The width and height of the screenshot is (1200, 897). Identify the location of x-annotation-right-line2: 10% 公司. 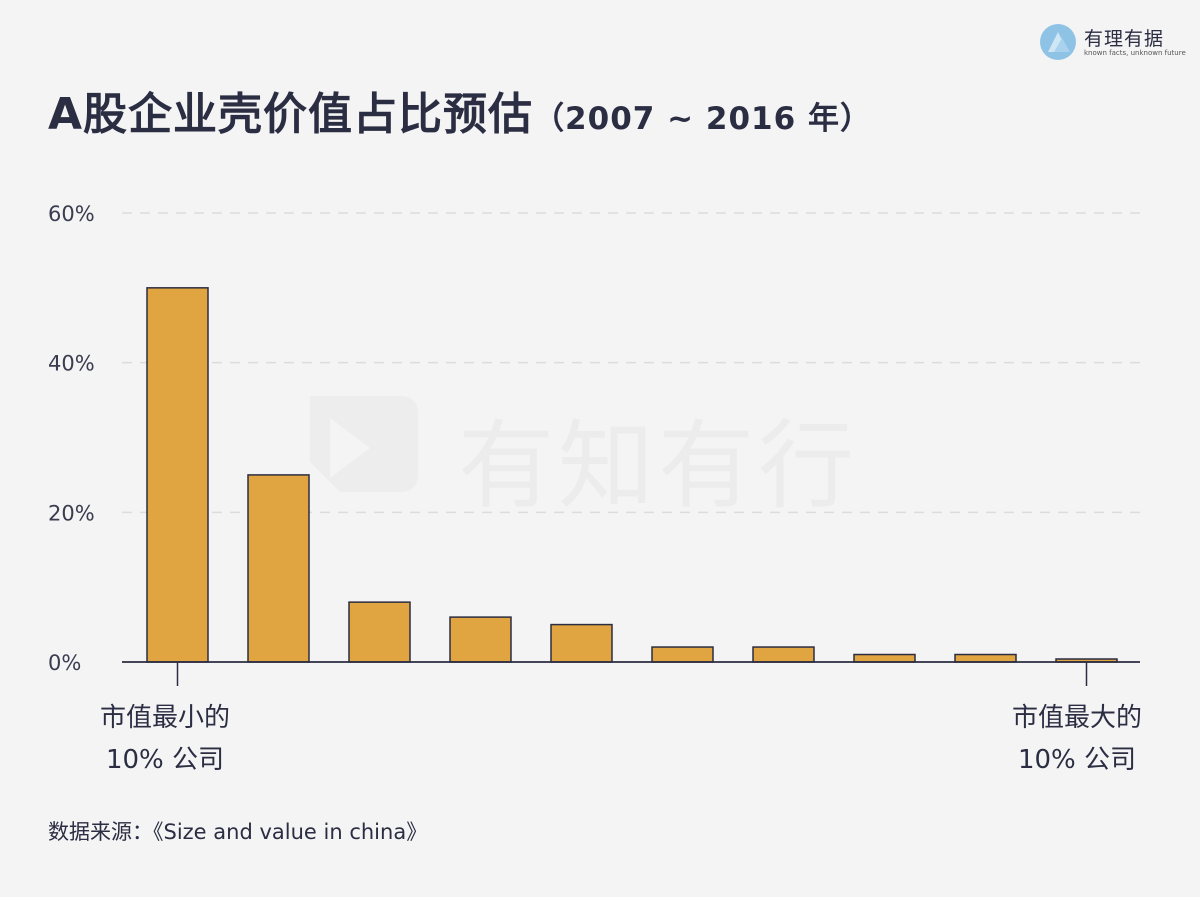
(1077, 760).